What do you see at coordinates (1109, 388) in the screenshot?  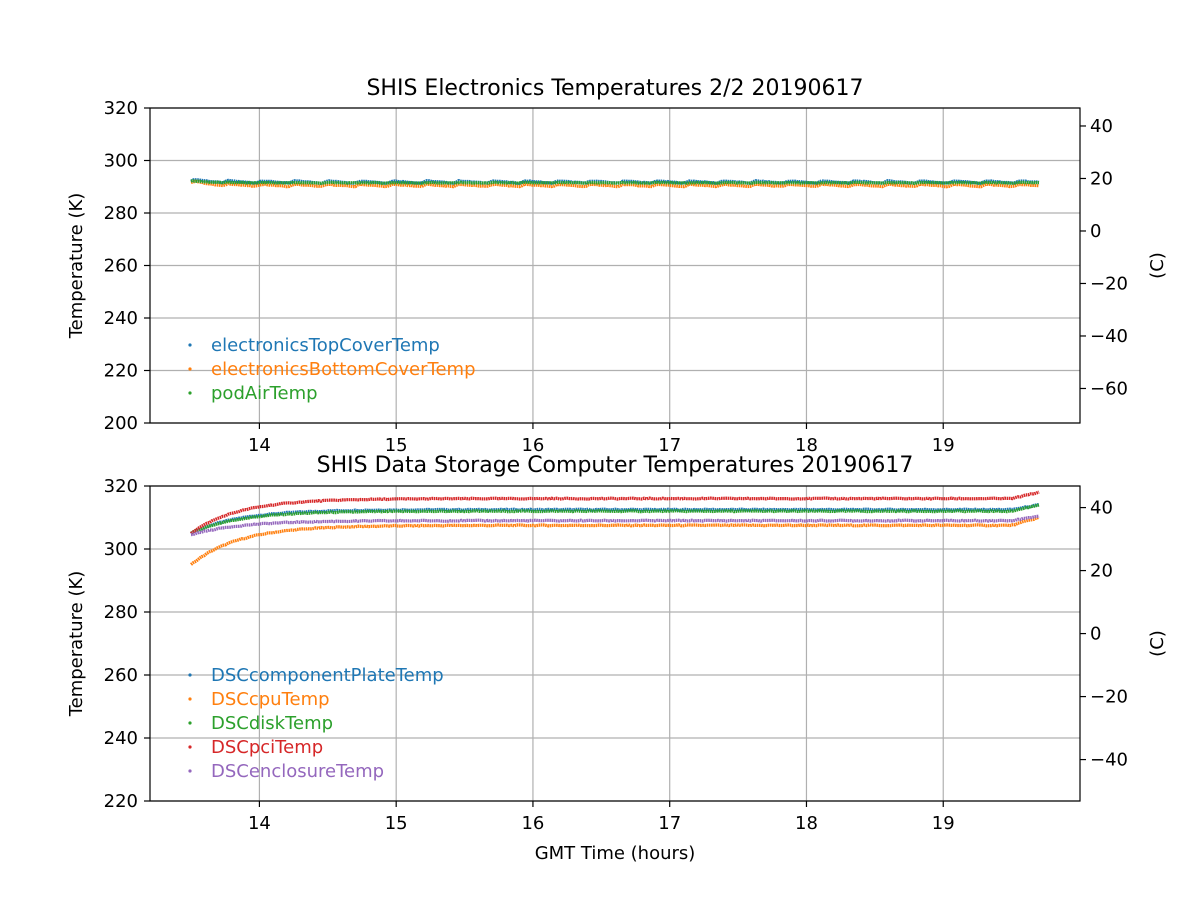 I see `right-y-tick-label: −60` at bounding box center [1109, 388].